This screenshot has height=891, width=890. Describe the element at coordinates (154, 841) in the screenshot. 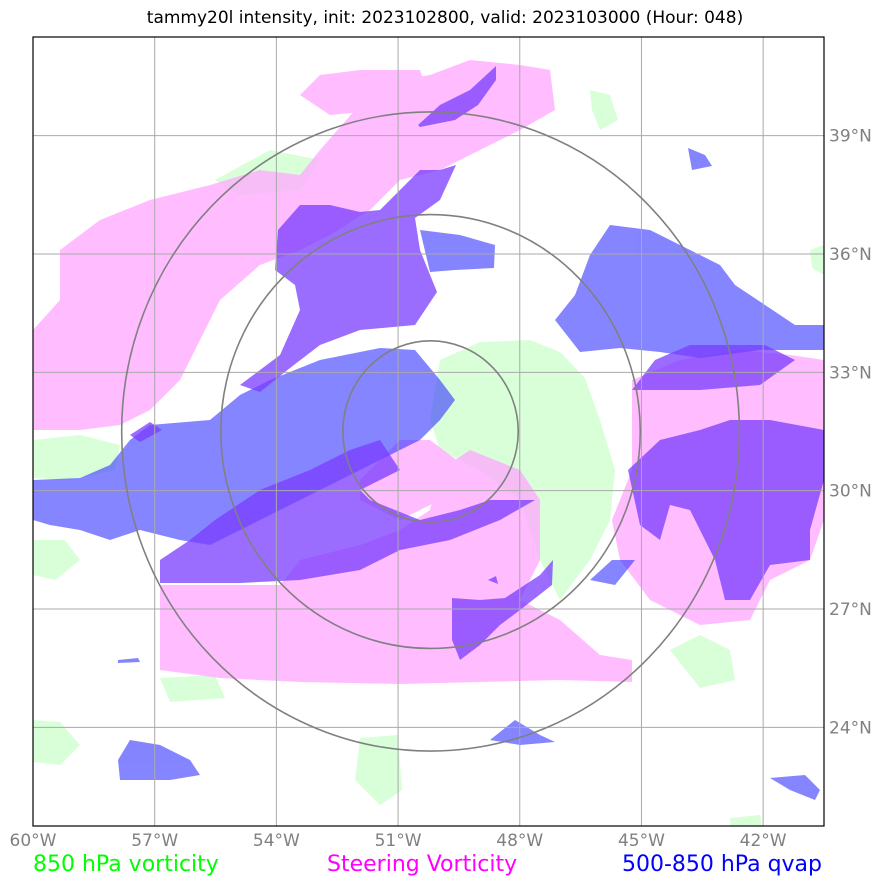

I see `longitude-tick-label: 57°W` at that location.